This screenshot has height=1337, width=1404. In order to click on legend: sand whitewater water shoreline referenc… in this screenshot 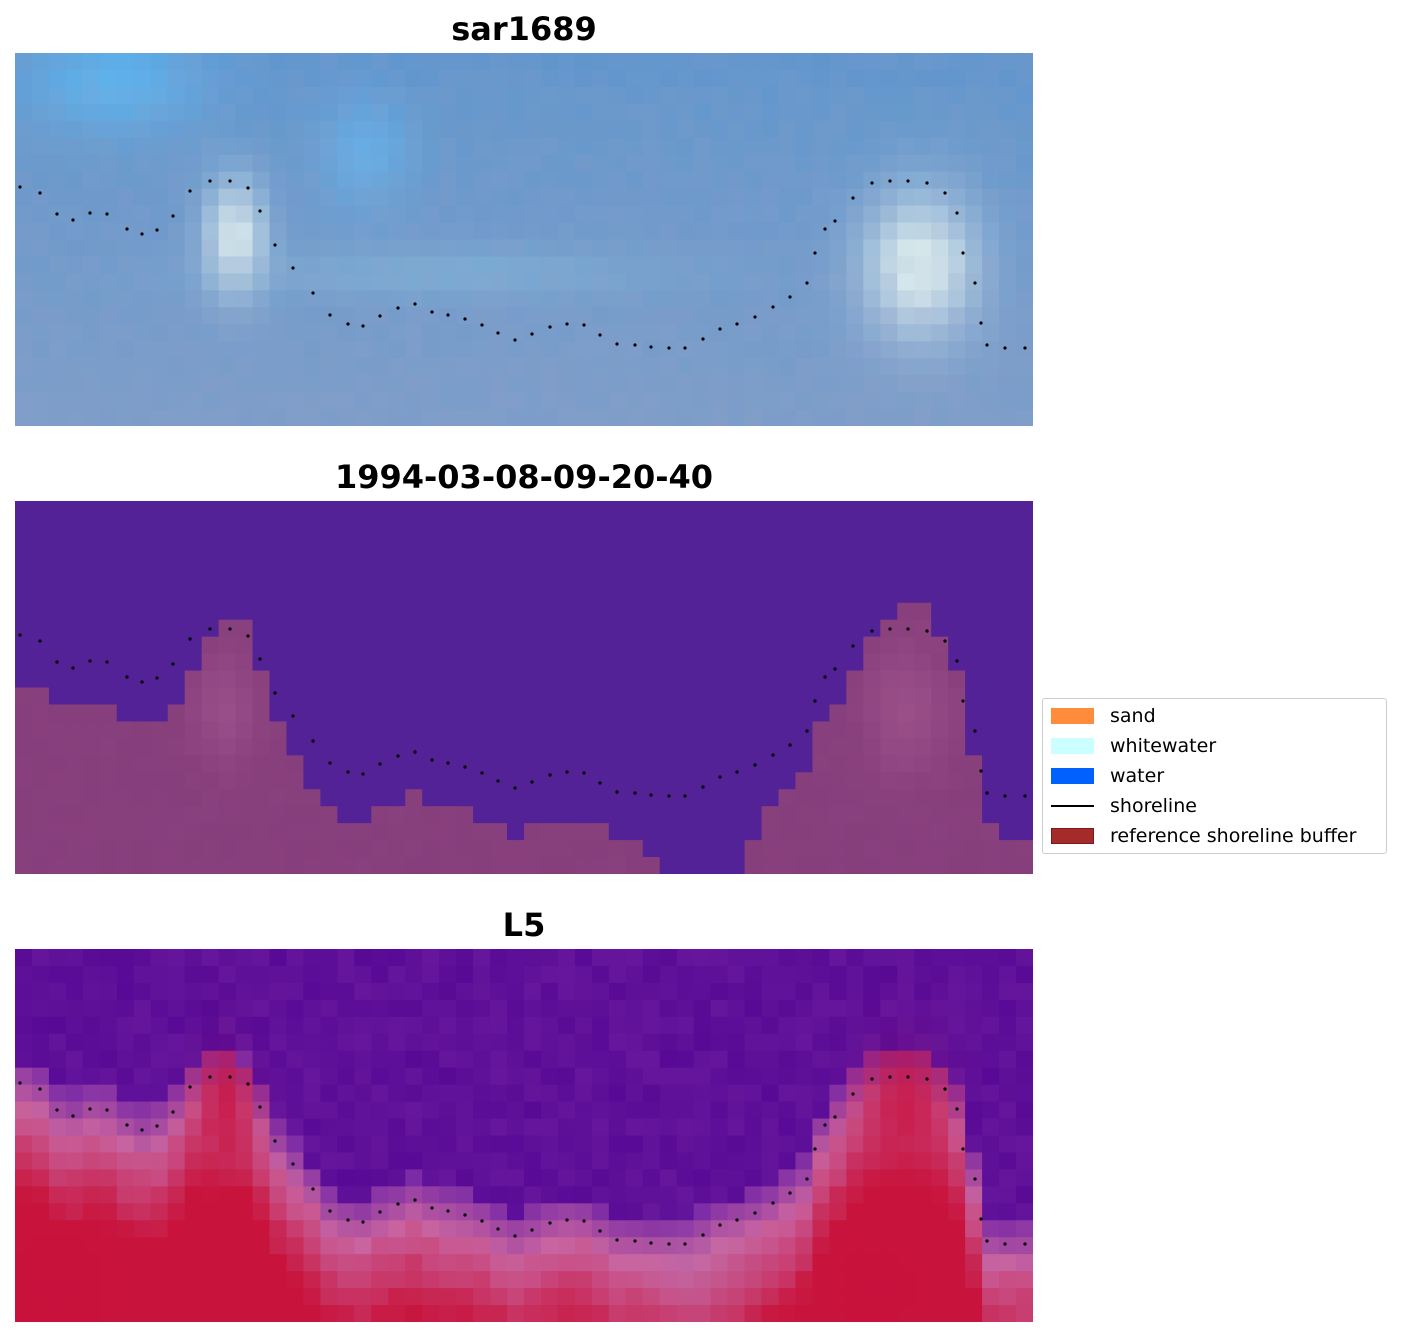, I will do `click(1214, 776)`.